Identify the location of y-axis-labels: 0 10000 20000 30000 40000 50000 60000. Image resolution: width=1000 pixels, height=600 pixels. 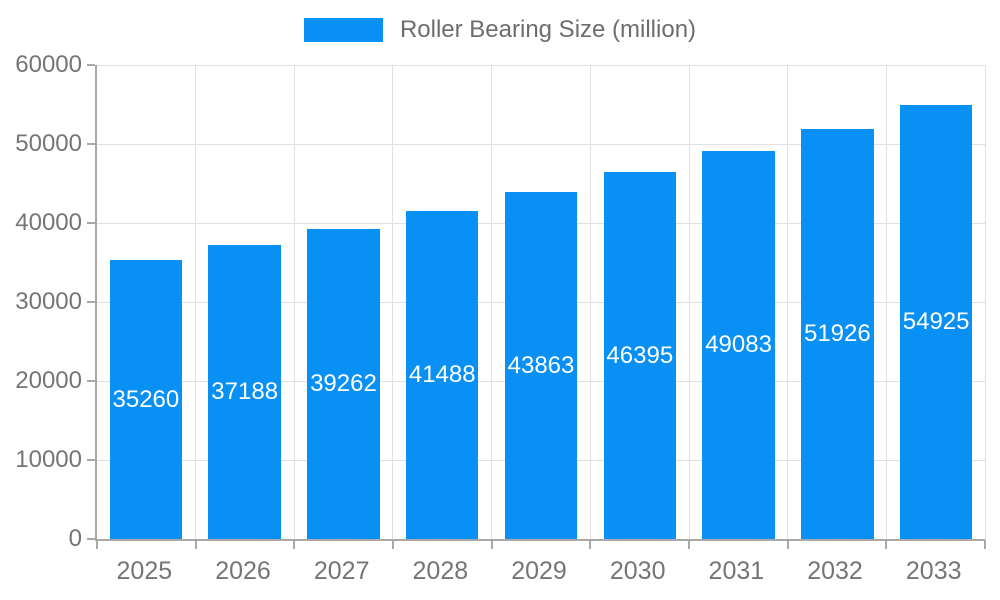
(41, 301).